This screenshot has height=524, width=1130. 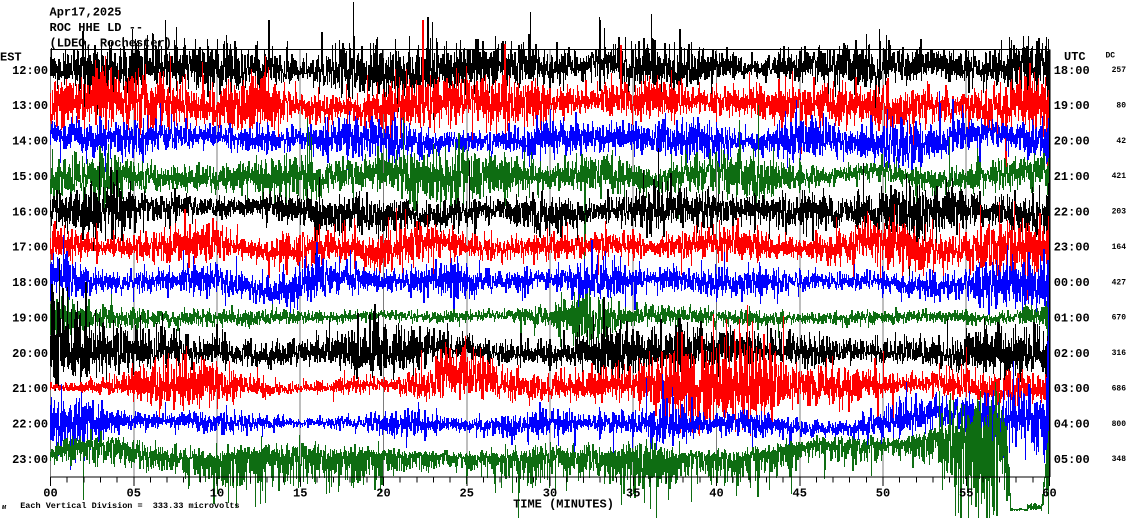 I want to click on svg-text: 15:00, so click(x=30, y=177).